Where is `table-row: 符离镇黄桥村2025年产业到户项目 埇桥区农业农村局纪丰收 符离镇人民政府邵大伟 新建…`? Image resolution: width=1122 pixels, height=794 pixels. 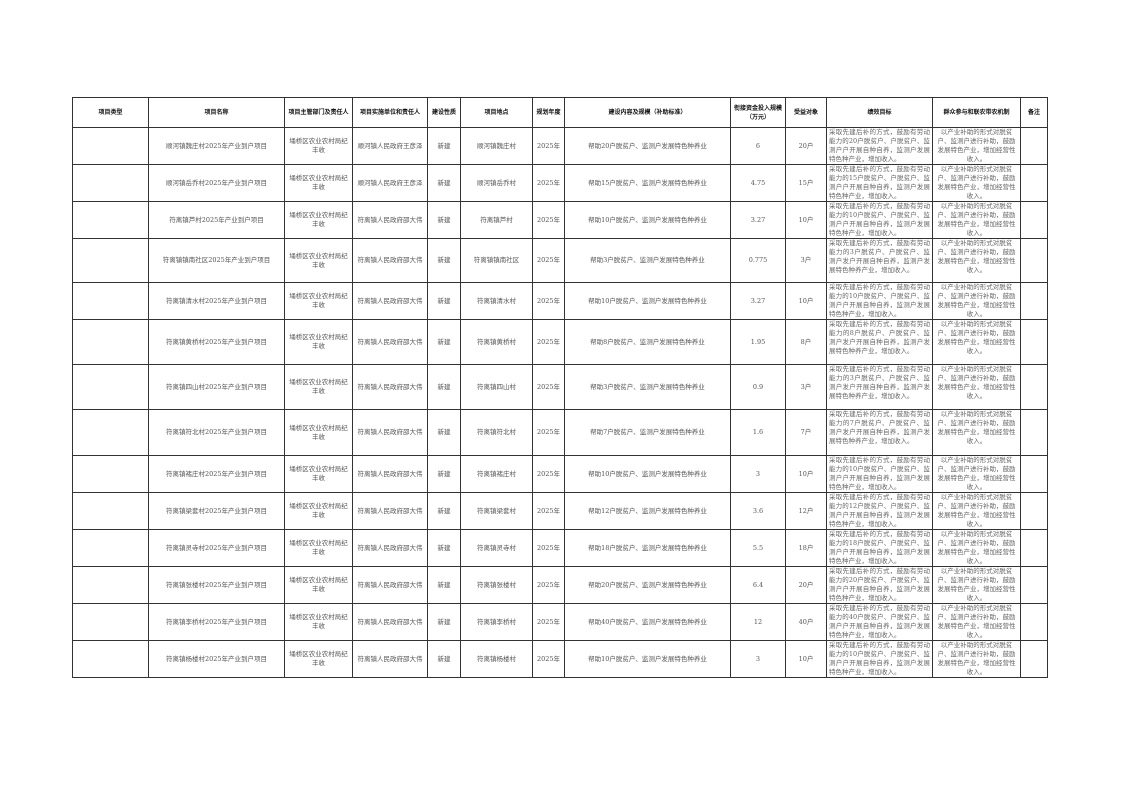
table-row: 符离镇黄桥村2025年产业到户项目 埇桥区农业农村局纪丰收 符离镇人民政府邵大伟 新建… is located at coordinates (560, 342).